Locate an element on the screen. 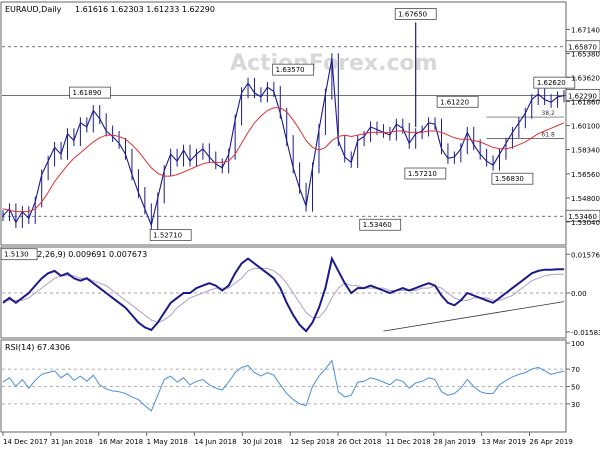 The width and height of the screenshot is (600, 450). rsi-header: RSI(14) 67.4306 is located at coordinates (37, 347).